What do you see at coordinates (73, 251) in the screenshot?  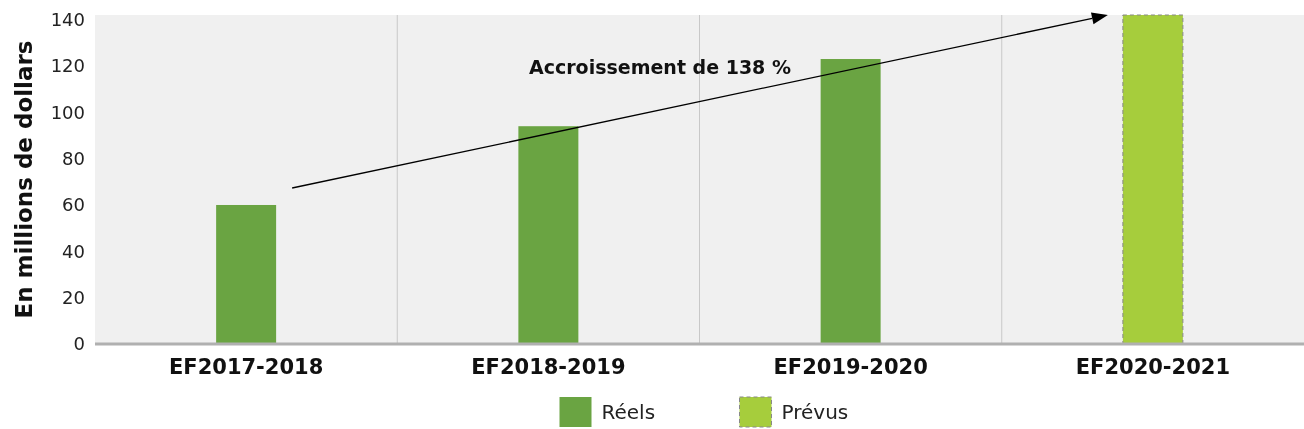 I see `y-tick-label: 40` at bounding box center [73, 251].